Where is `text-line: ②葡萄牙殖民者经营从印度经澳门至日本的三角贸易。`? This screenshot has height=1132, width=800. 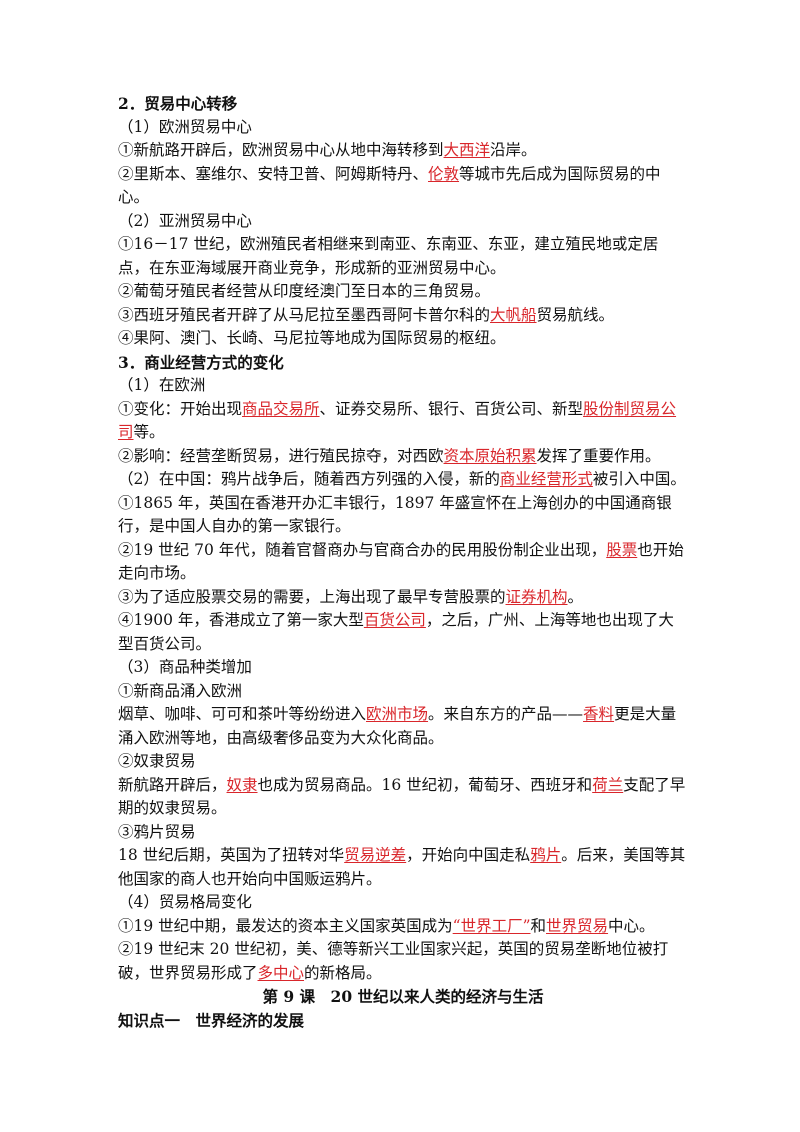
text-line: ②葡萄牙殖民者经营从印度经澳门至日本的三角贸易。 is located at coordinates (403, 292).